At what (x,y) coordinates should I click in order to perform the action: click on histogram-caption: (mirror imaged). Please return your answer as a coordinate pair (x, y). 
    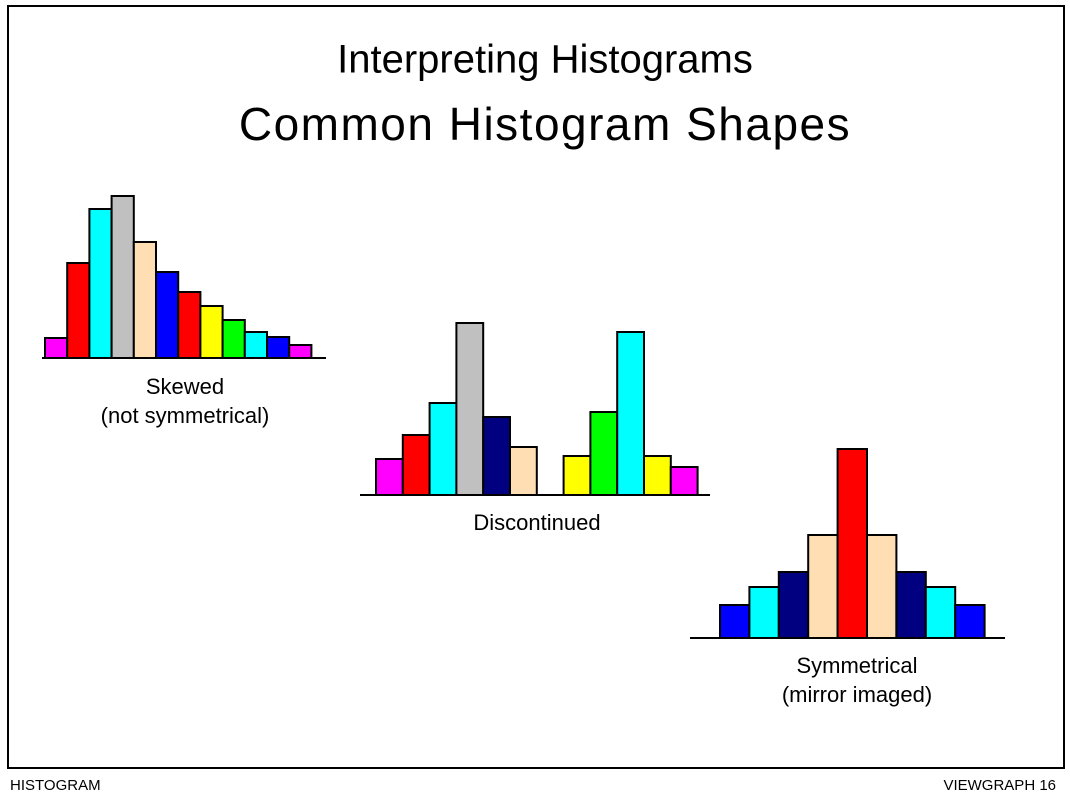
    Looking at the image, I should click on (857, 694).